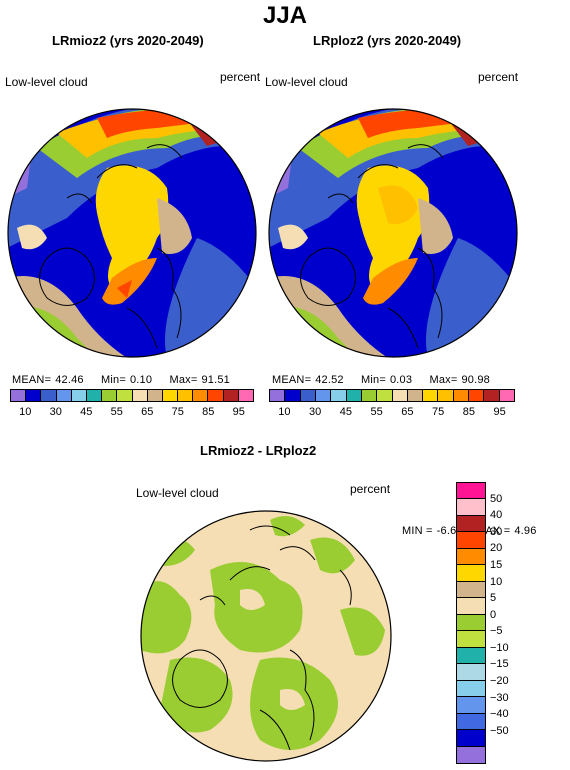  What do you see at coordinates (496, 631) in the screenshot?
I see `colorbar-label: −5` at bounding box center [496, 631].